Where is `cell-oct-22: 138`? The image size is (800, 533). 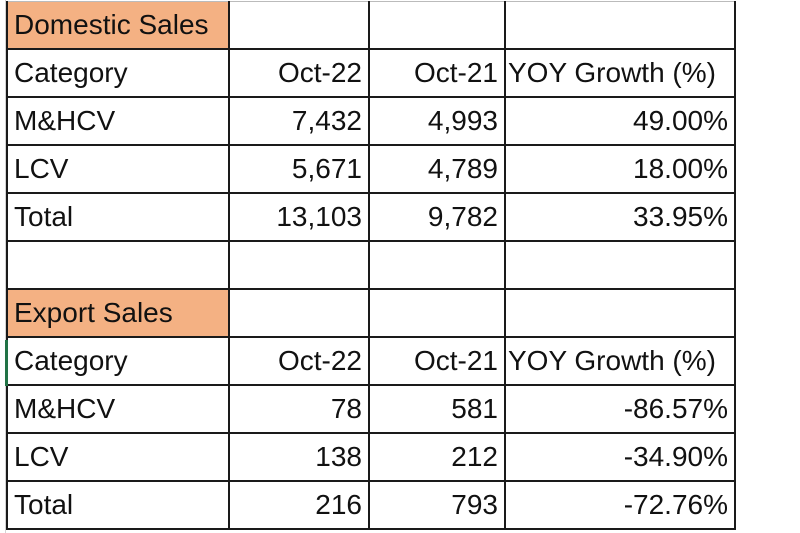 cell-oct-22: 138 is located at coordinates (299, 457).